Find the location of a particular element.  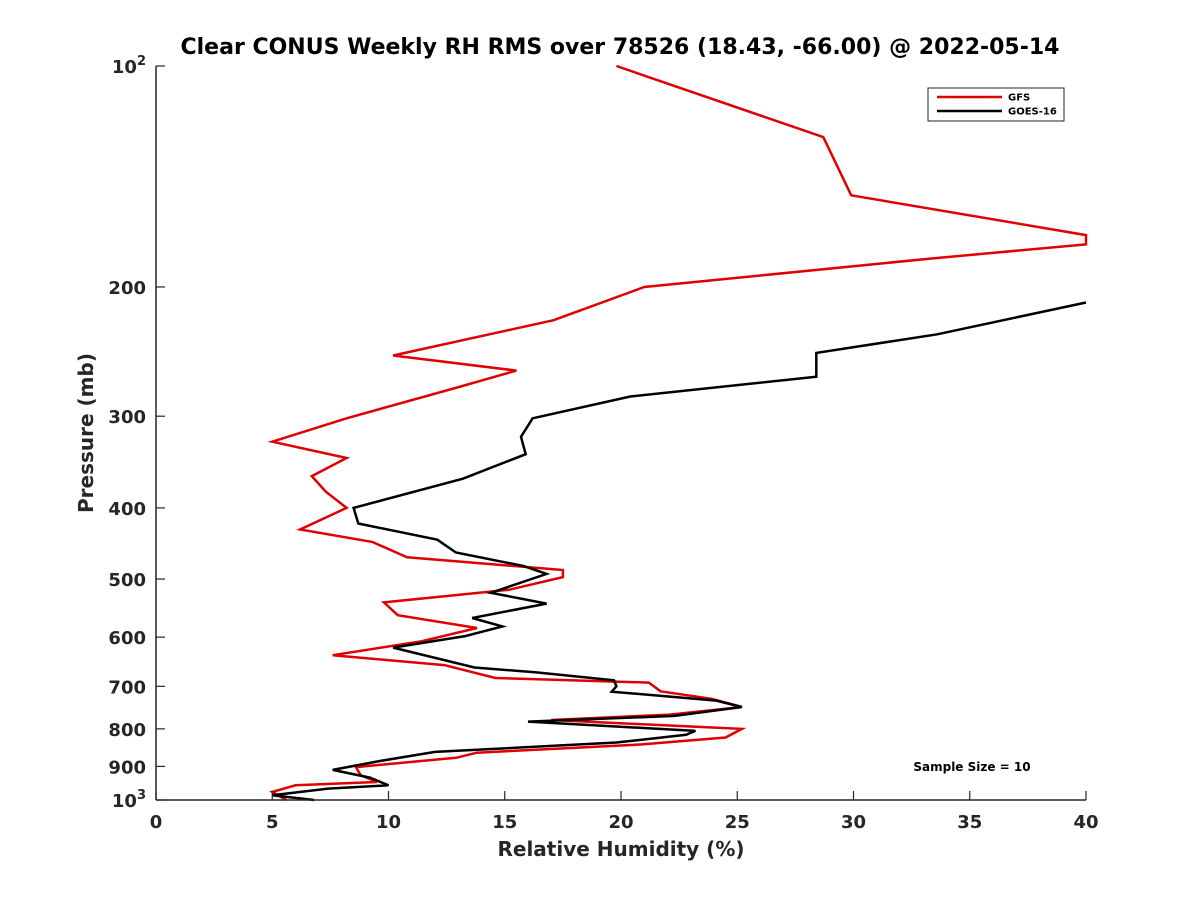

sample-size-annotation: Sample Size = 10 is located at coordinates (971, 767).